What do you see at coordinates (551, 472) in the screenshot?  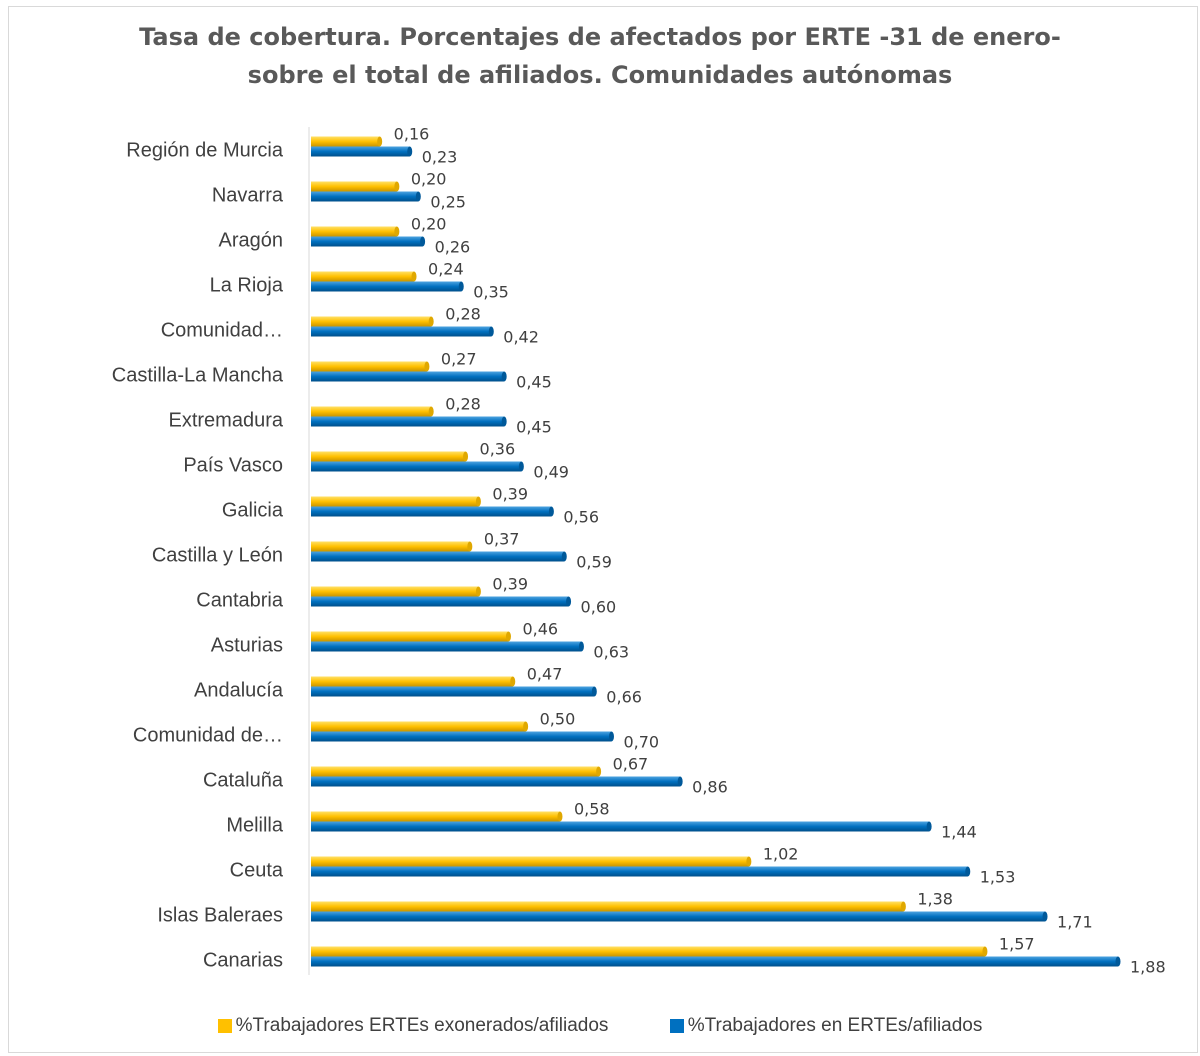 I see `data-label-ertes: 0,49` at bounding box center [551, 472].